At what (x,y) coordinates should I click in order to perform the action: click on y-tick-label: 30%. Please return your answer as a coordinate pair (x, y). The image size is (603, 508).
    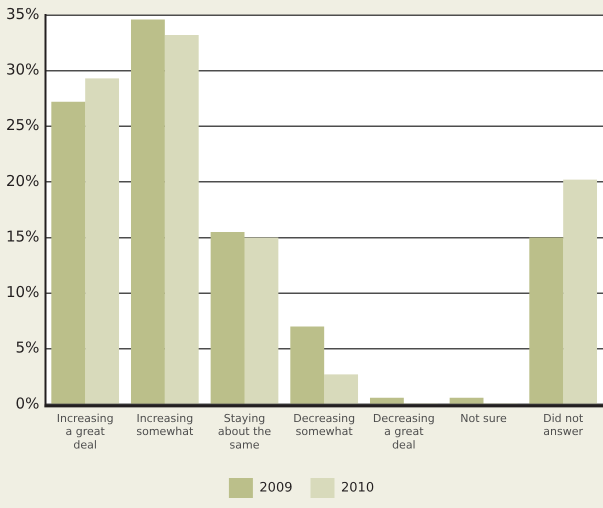
    Looking at the image, I should click on (23, 69).